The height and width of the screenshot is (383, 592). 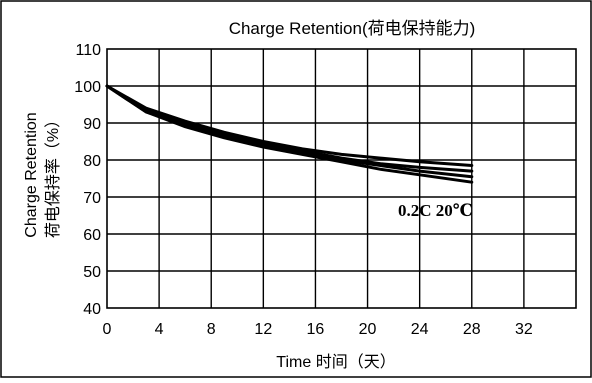 What do you see at coordinates (92, 235) in the screenshot?
I see `y-tick-label-2: 60` at bounding box center [92, 235].